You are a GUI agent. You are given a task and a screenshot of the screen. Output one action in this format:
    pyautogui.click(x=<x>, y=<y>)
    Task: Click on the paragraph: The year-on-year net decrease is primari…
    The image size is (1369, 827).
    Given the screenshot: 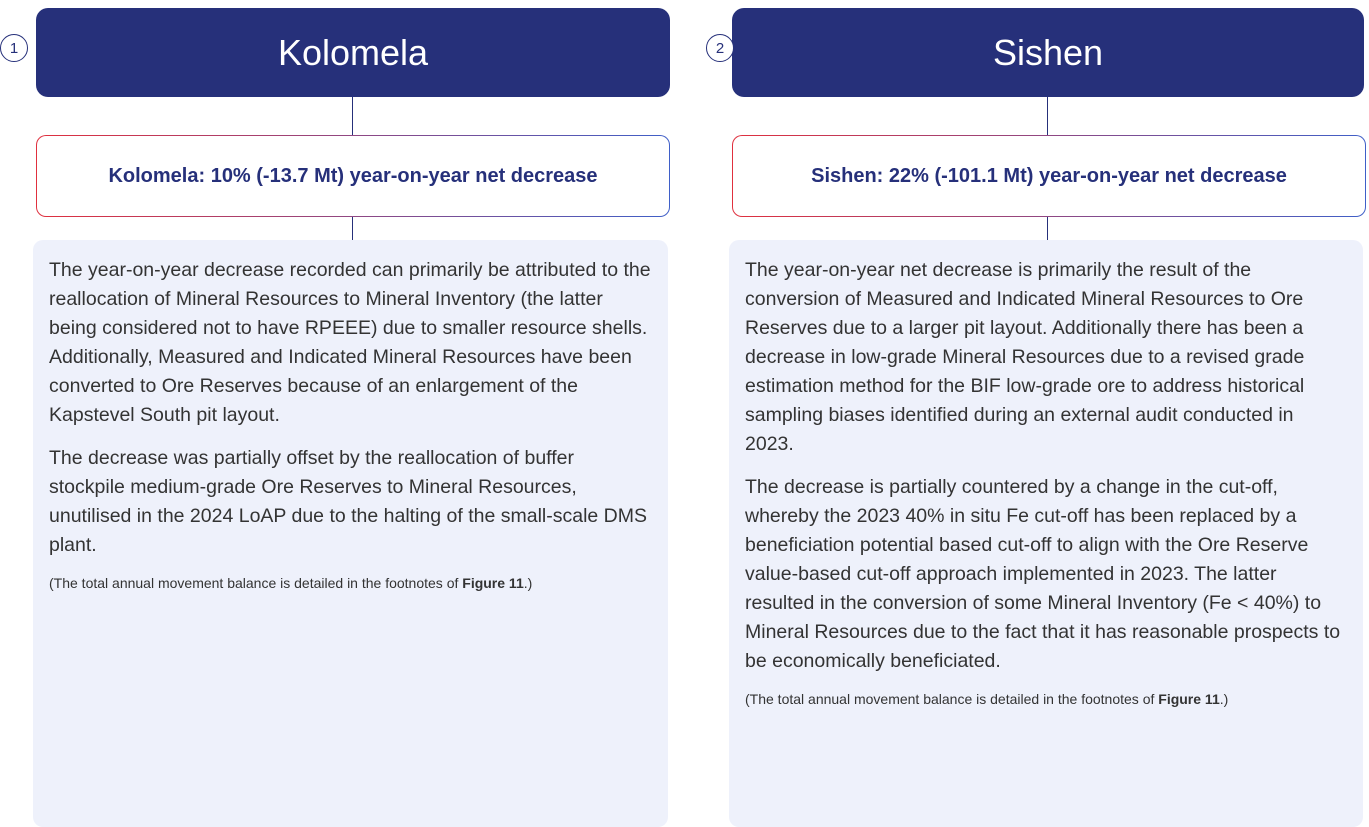 What is the action you would take?
    pyautogui.click(x=1025, y=357)
    